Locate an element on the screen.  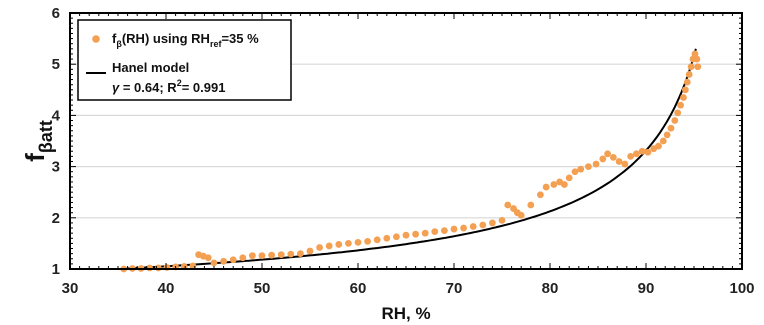
x-tick-label-50: 50 is located at coordinates (262, 288).